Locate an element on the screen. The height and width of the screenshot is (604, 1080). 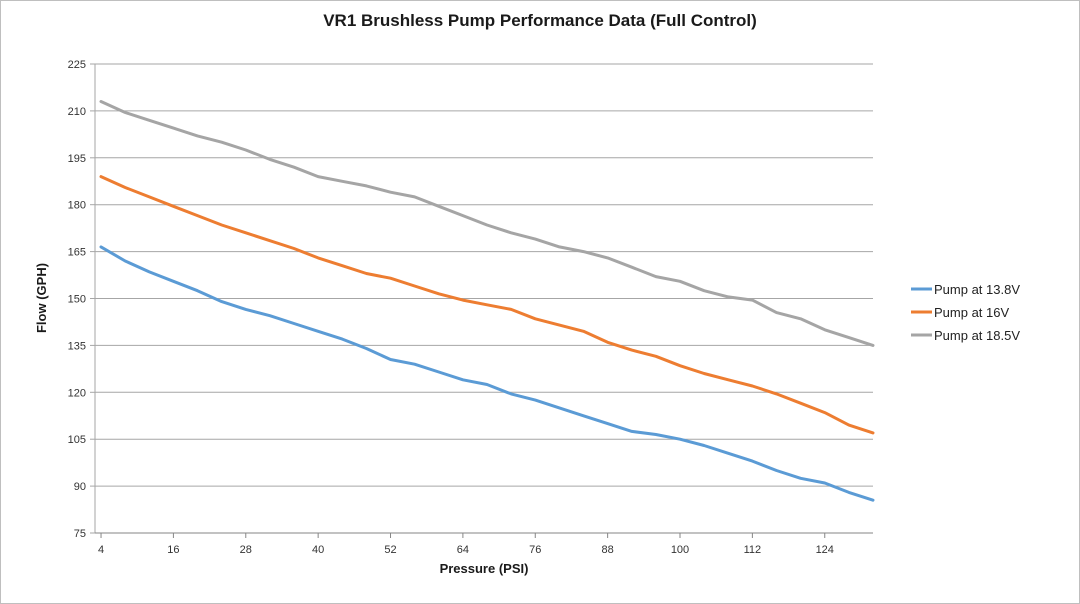
x-tick-label: 52 is located at coordinates (390, 550).